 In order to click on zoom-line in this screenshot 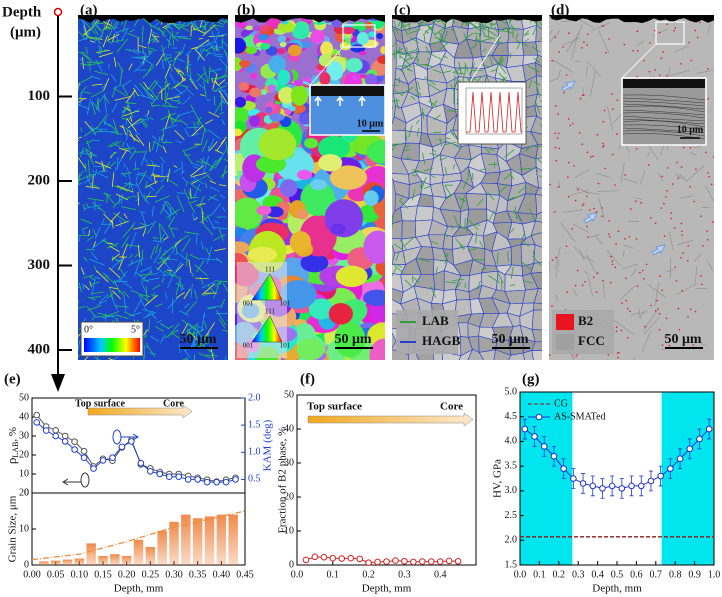, I will do `click(639, 61)`.